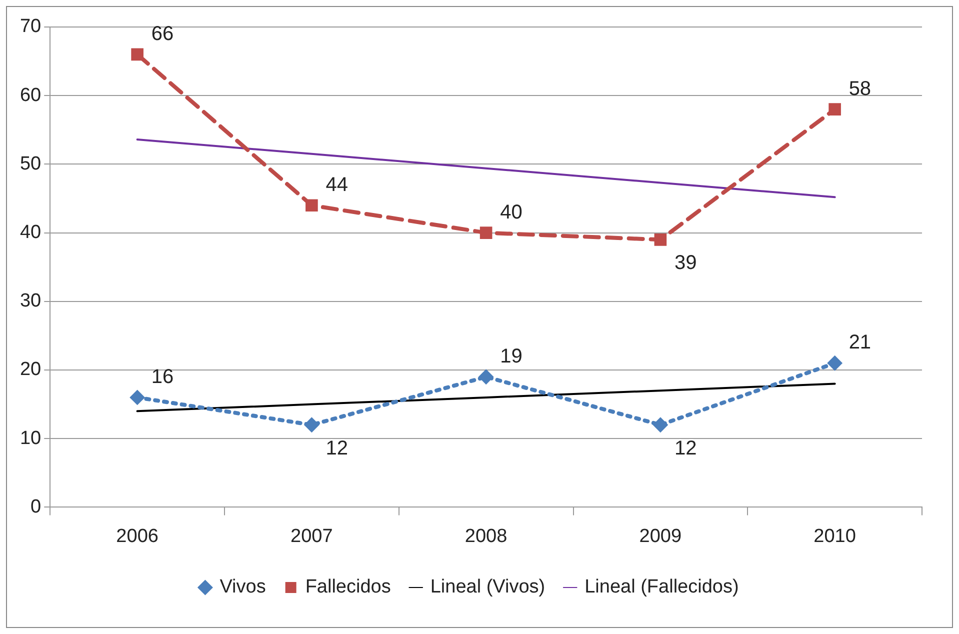 The height and width of the screenshot is (634, 959). What do you see at coordinates (137, 536) in the screenshot?
I see `x-tick-label: 2006` at bounding box center [137, 536].